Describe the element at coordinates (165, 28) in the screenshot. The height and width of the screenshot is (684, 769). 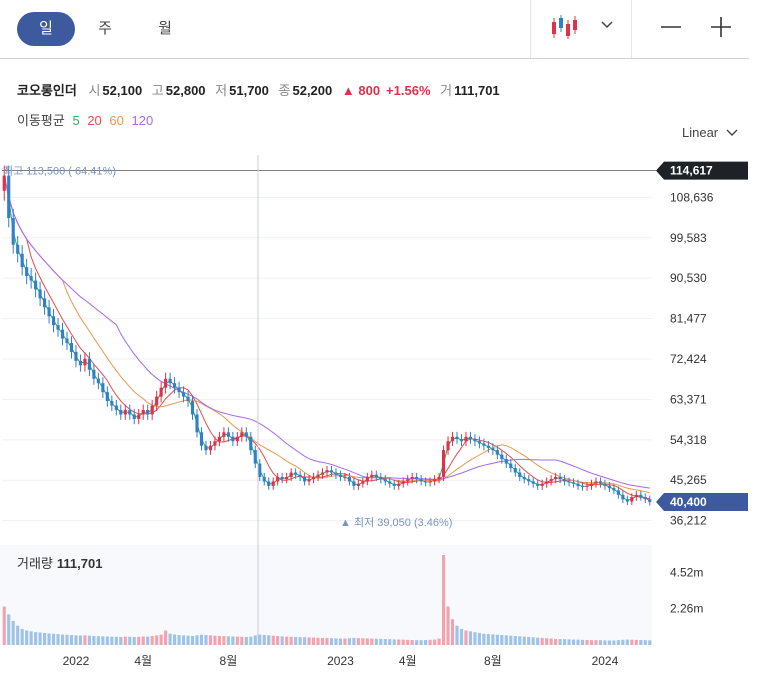
I see `tab-month: 월` at that location.